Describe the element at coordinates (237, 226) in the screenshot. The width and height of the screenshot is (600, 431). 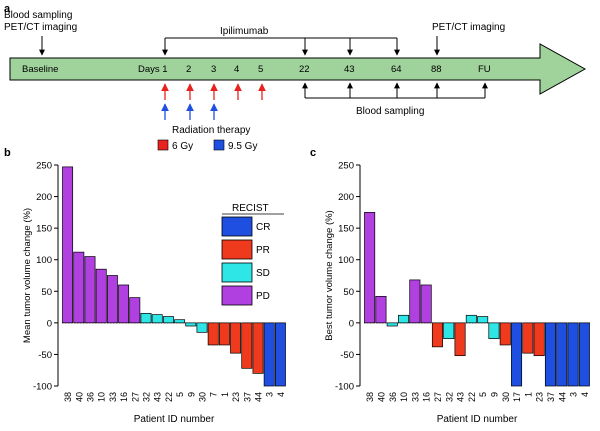
I see `recist-swatch-cr` at that location.